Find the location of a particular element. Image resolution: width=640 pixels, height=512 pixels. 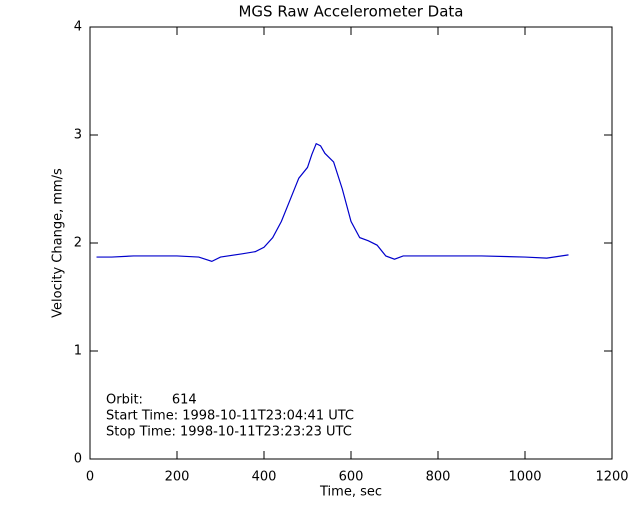

y-tick-label: 0 is located at coordinates (78, 459).